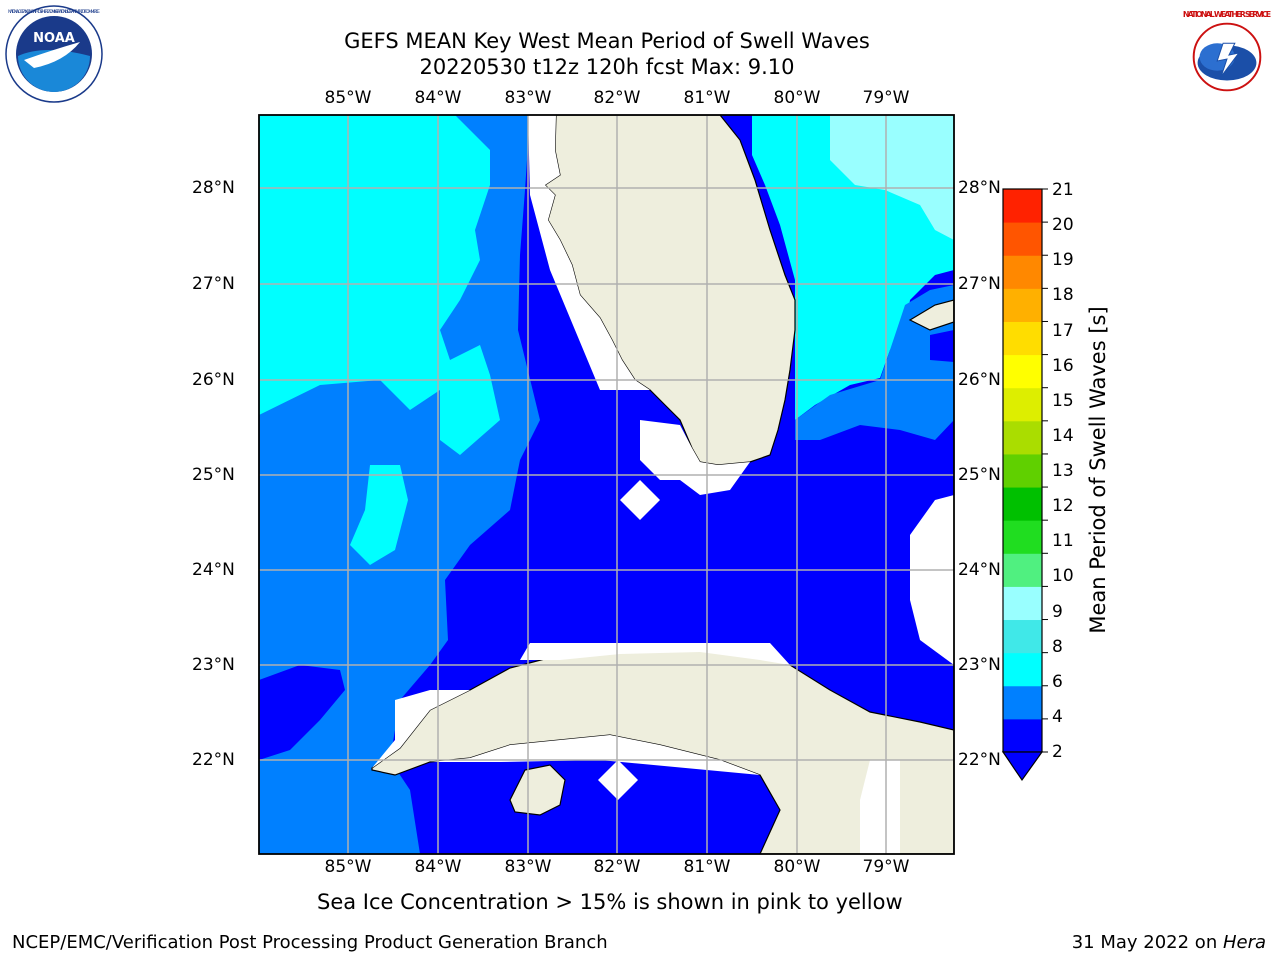  What do you see at coordinates (640, 500) in the screenshot?
I see `nodata-keys-west` at bounding box center [640, 500].